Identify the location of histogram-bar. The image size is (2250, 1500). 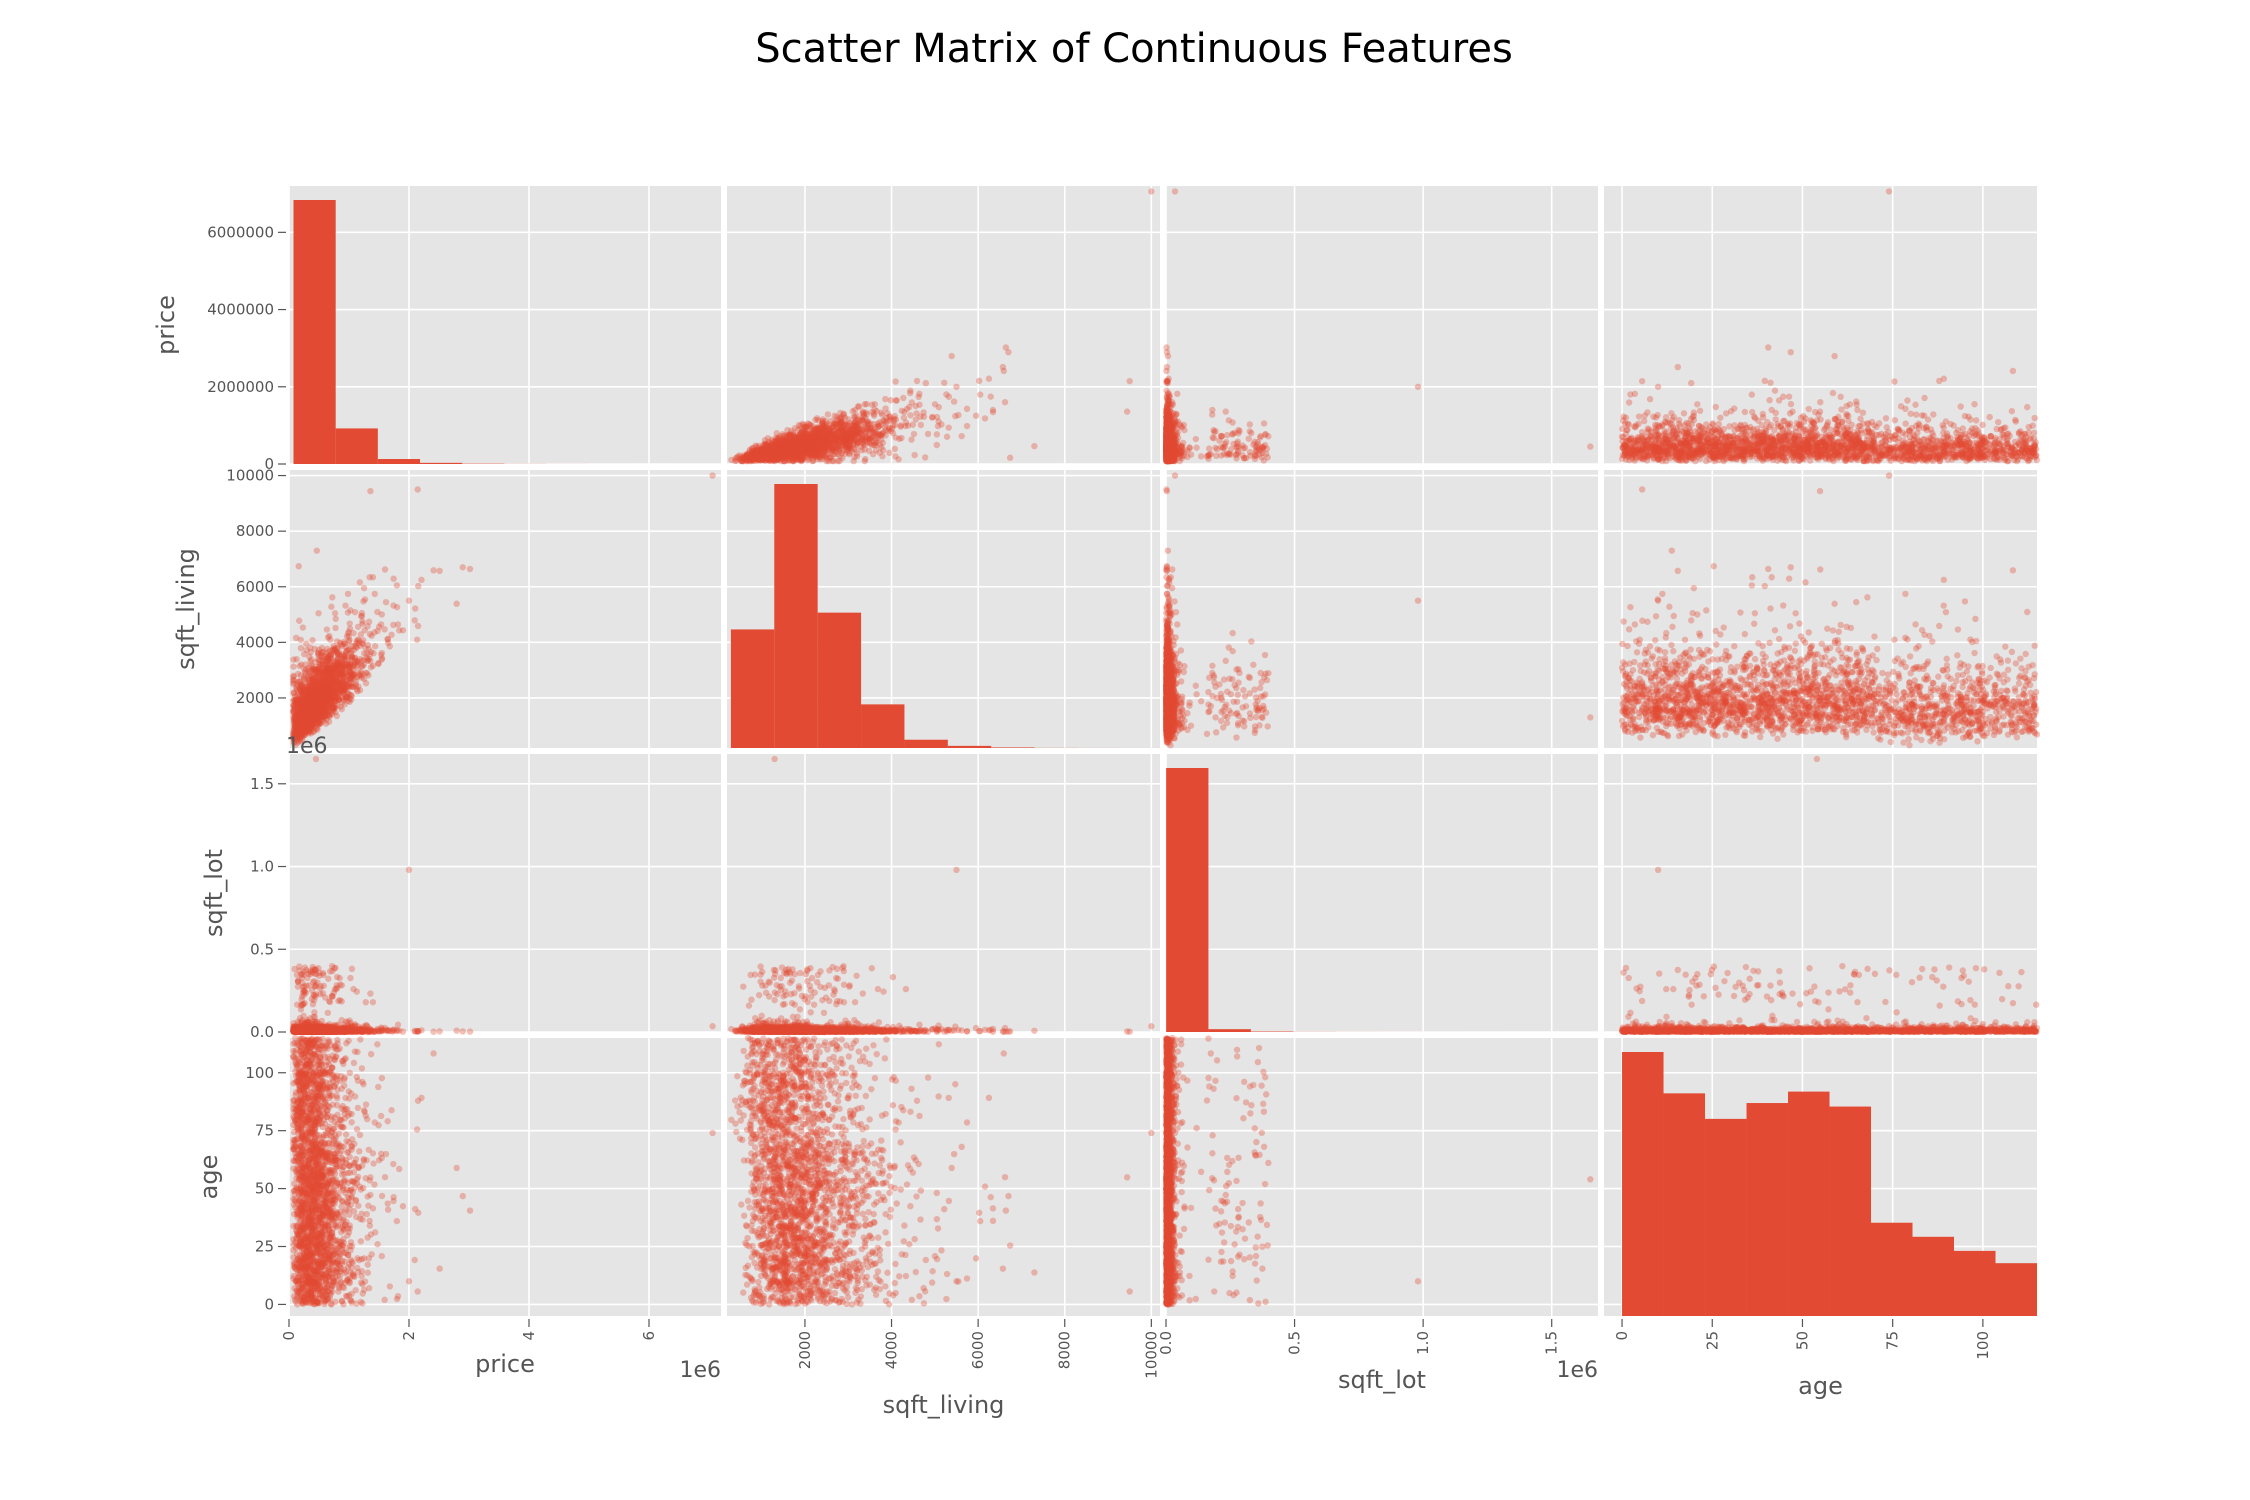
(441, 463).